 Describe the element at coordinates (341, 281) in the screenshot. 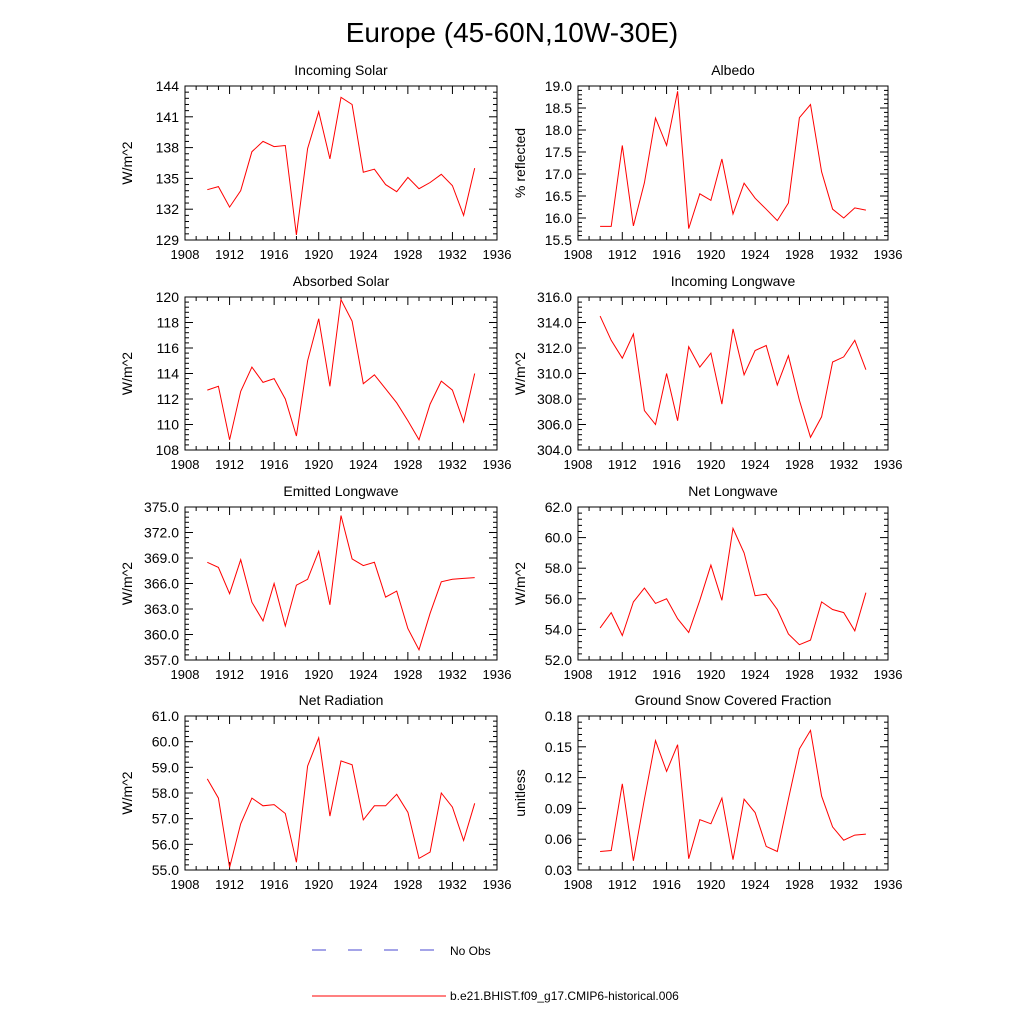

I see `panel-title: Absorbed Solar` at that location.